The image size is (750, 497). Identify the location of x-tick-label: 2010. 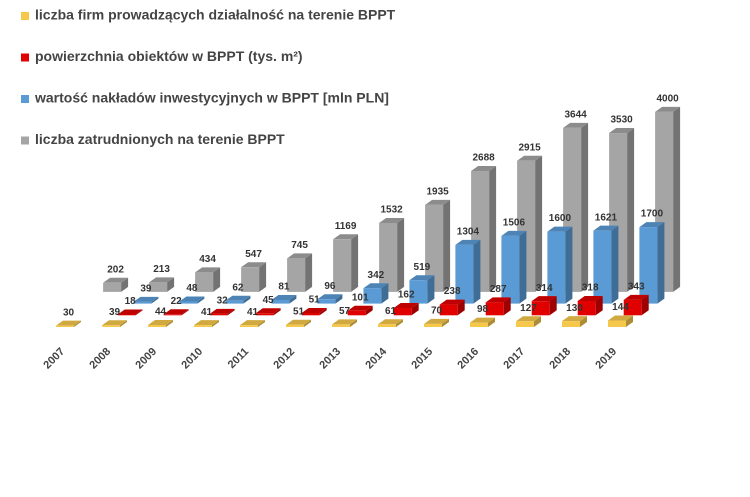
(192, 359).